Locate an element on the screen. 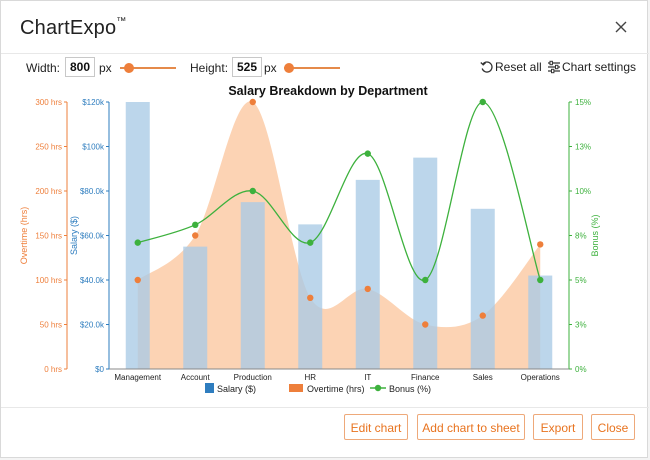  salary-axis-tick-0: $0 is located at coordinates (99, 369).